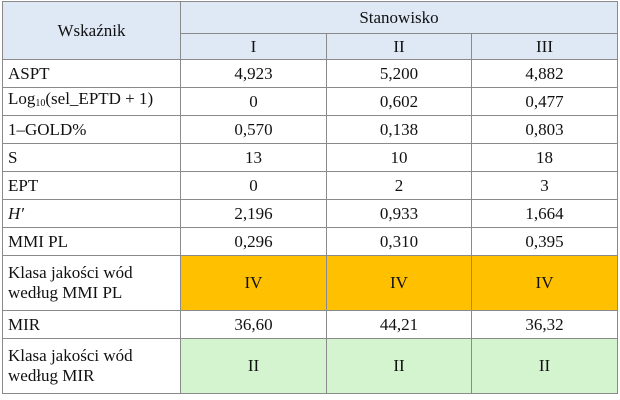 Image resolution: width=620 pixels, height=400 pixels. What do you see at coordinates (399, 46) in the screenshot?
I see `site-label: II` at bounding box center [399, 46].